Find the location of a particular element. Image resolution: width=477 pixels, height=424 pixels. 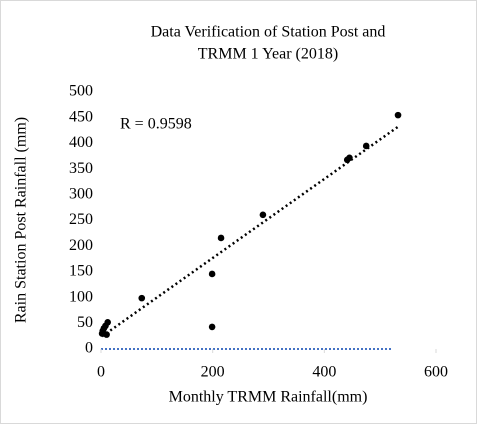

y-tick-label: 0 is located at coordinates (89, 348).